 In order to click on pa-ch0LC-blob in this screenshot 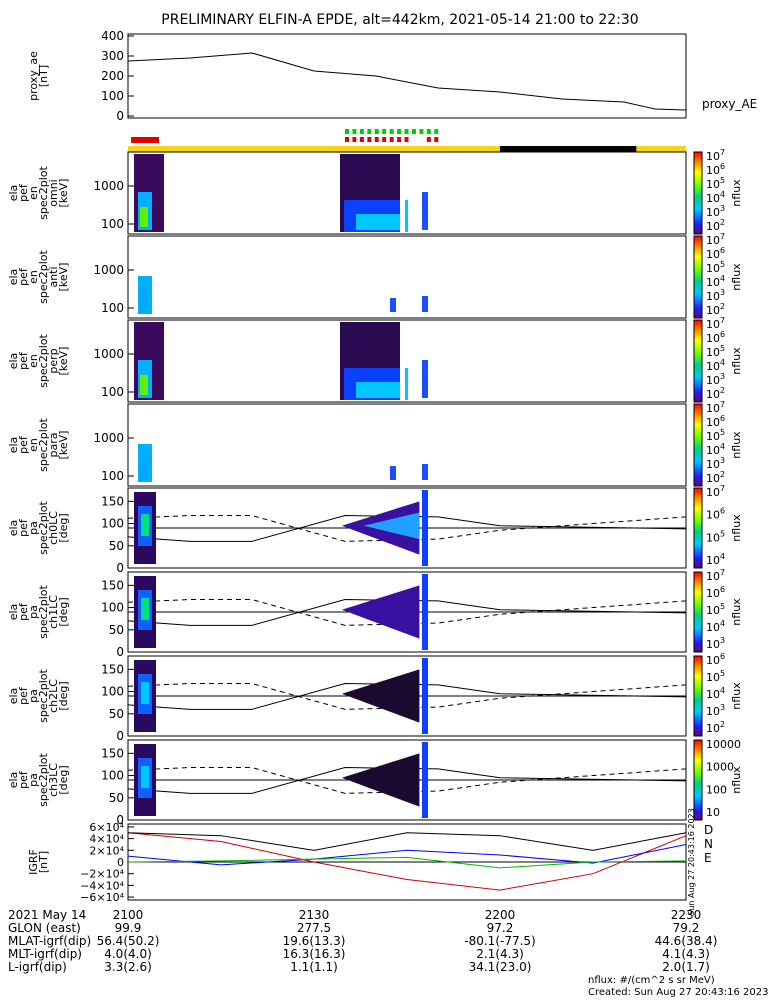, I will do `click(425, 528)`.